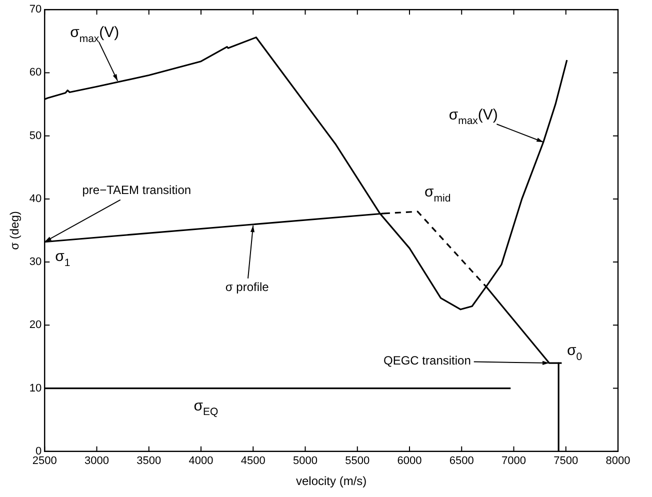 The width and height of the screenshot is (652, 497). What do you see at coordinates (15, 230) in the screenshot?
I see `y-axis-title: σ (deg)` at bounding box center [15, 230].